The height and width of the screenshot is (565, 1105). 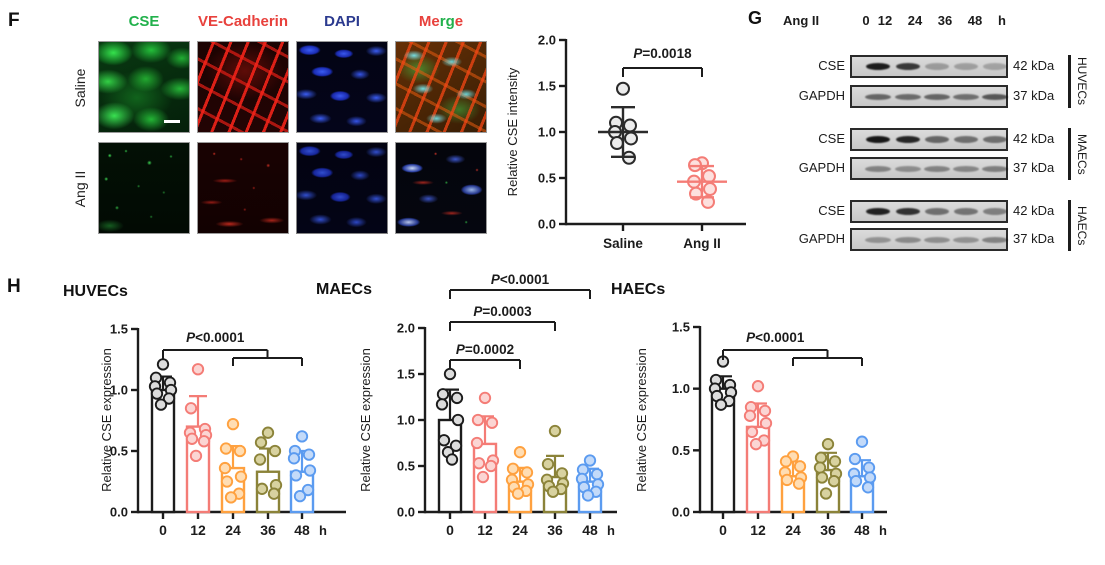 What do you see at coordinates (885, 20) in the screenshot?
I see `blot-header-timepoint: 12` at bounding box center [885, 20].